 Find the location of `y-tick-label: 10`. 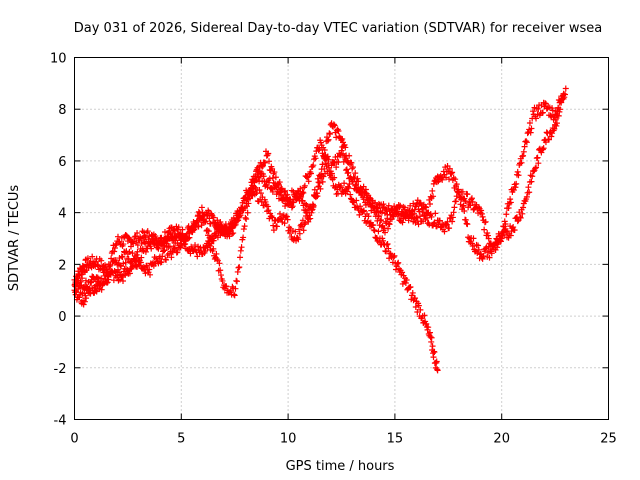

y-tick-label: 10 is located at coordinates (58, 59).